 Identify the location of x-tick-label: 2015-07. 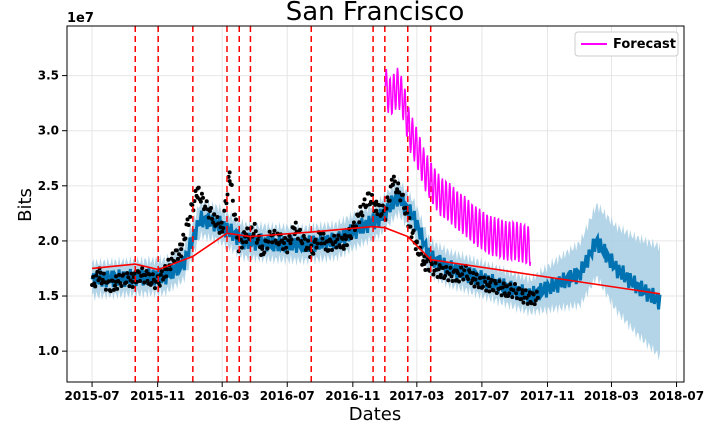
(92, 396).